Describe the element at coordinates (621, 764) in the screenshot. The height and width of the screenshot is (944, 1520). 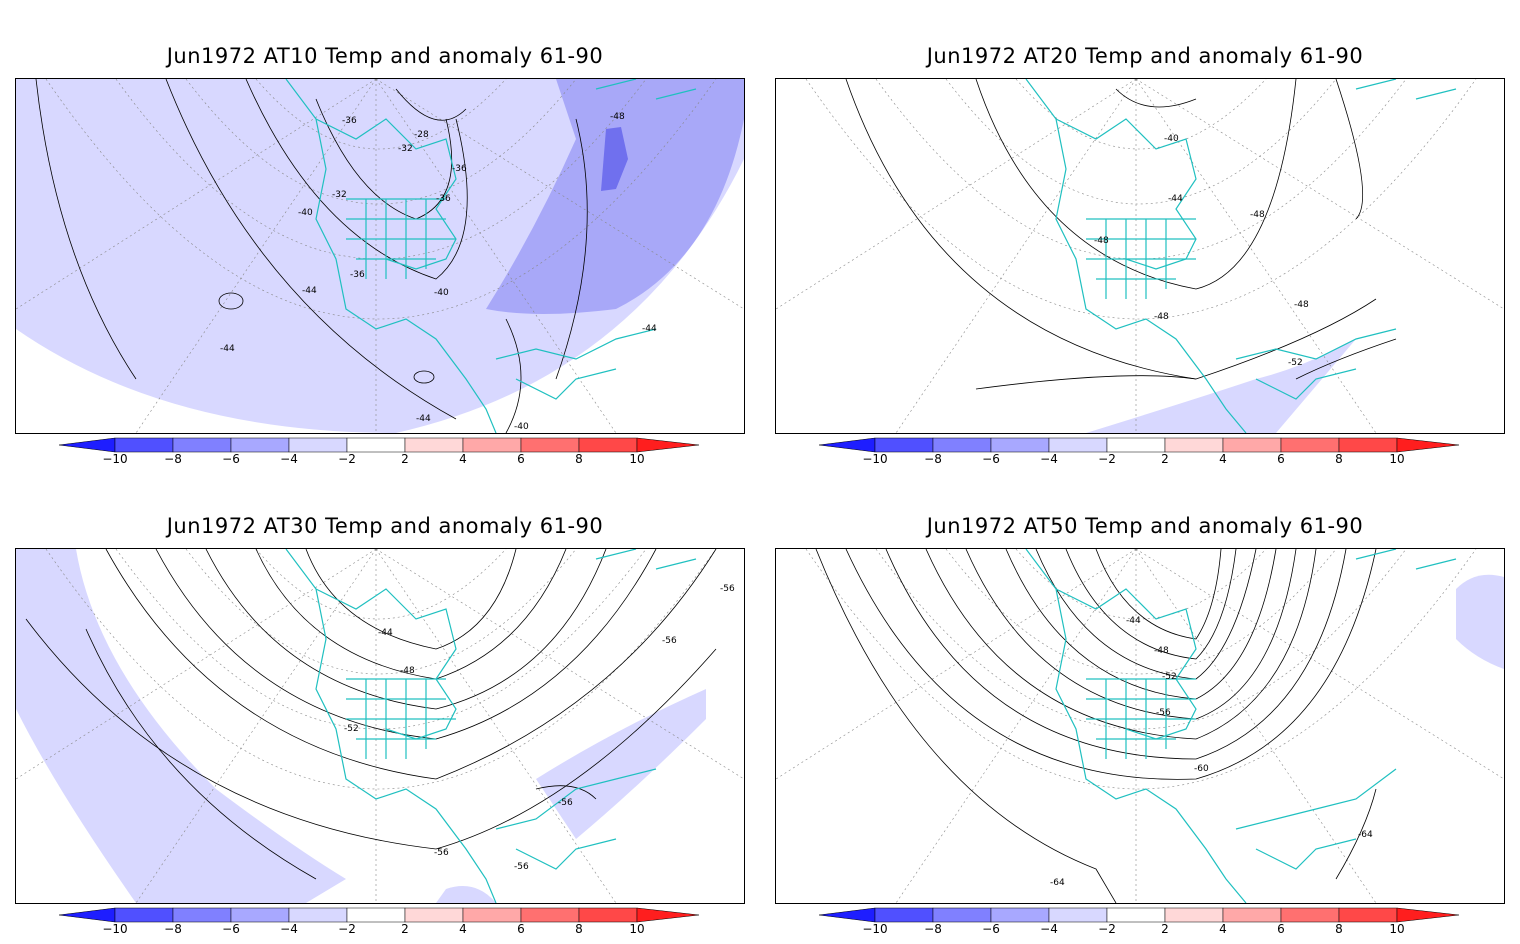
I see `anomaly-shading-right` at that location.